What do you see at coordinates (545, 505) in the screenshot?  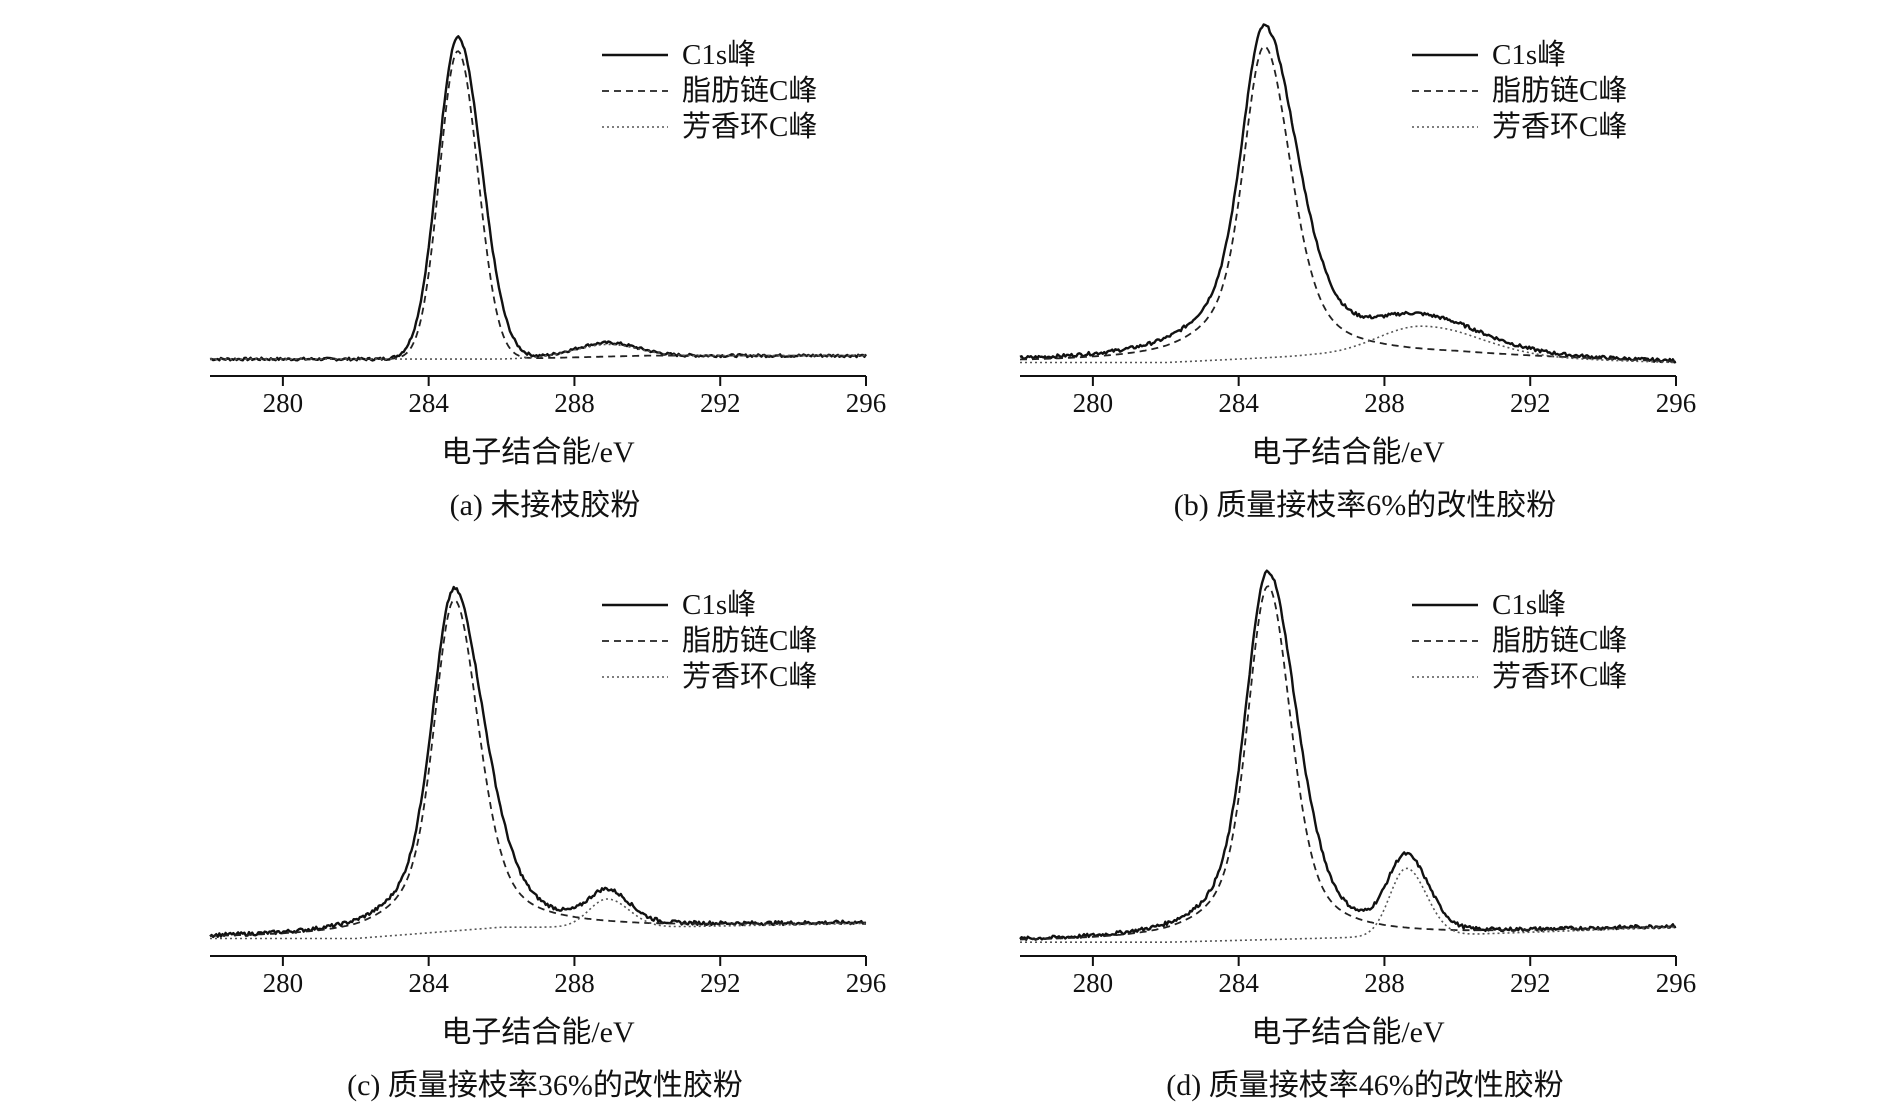 I see `panel-caption: (a) 未接枝胶粉` at bounding box center [545, 505].